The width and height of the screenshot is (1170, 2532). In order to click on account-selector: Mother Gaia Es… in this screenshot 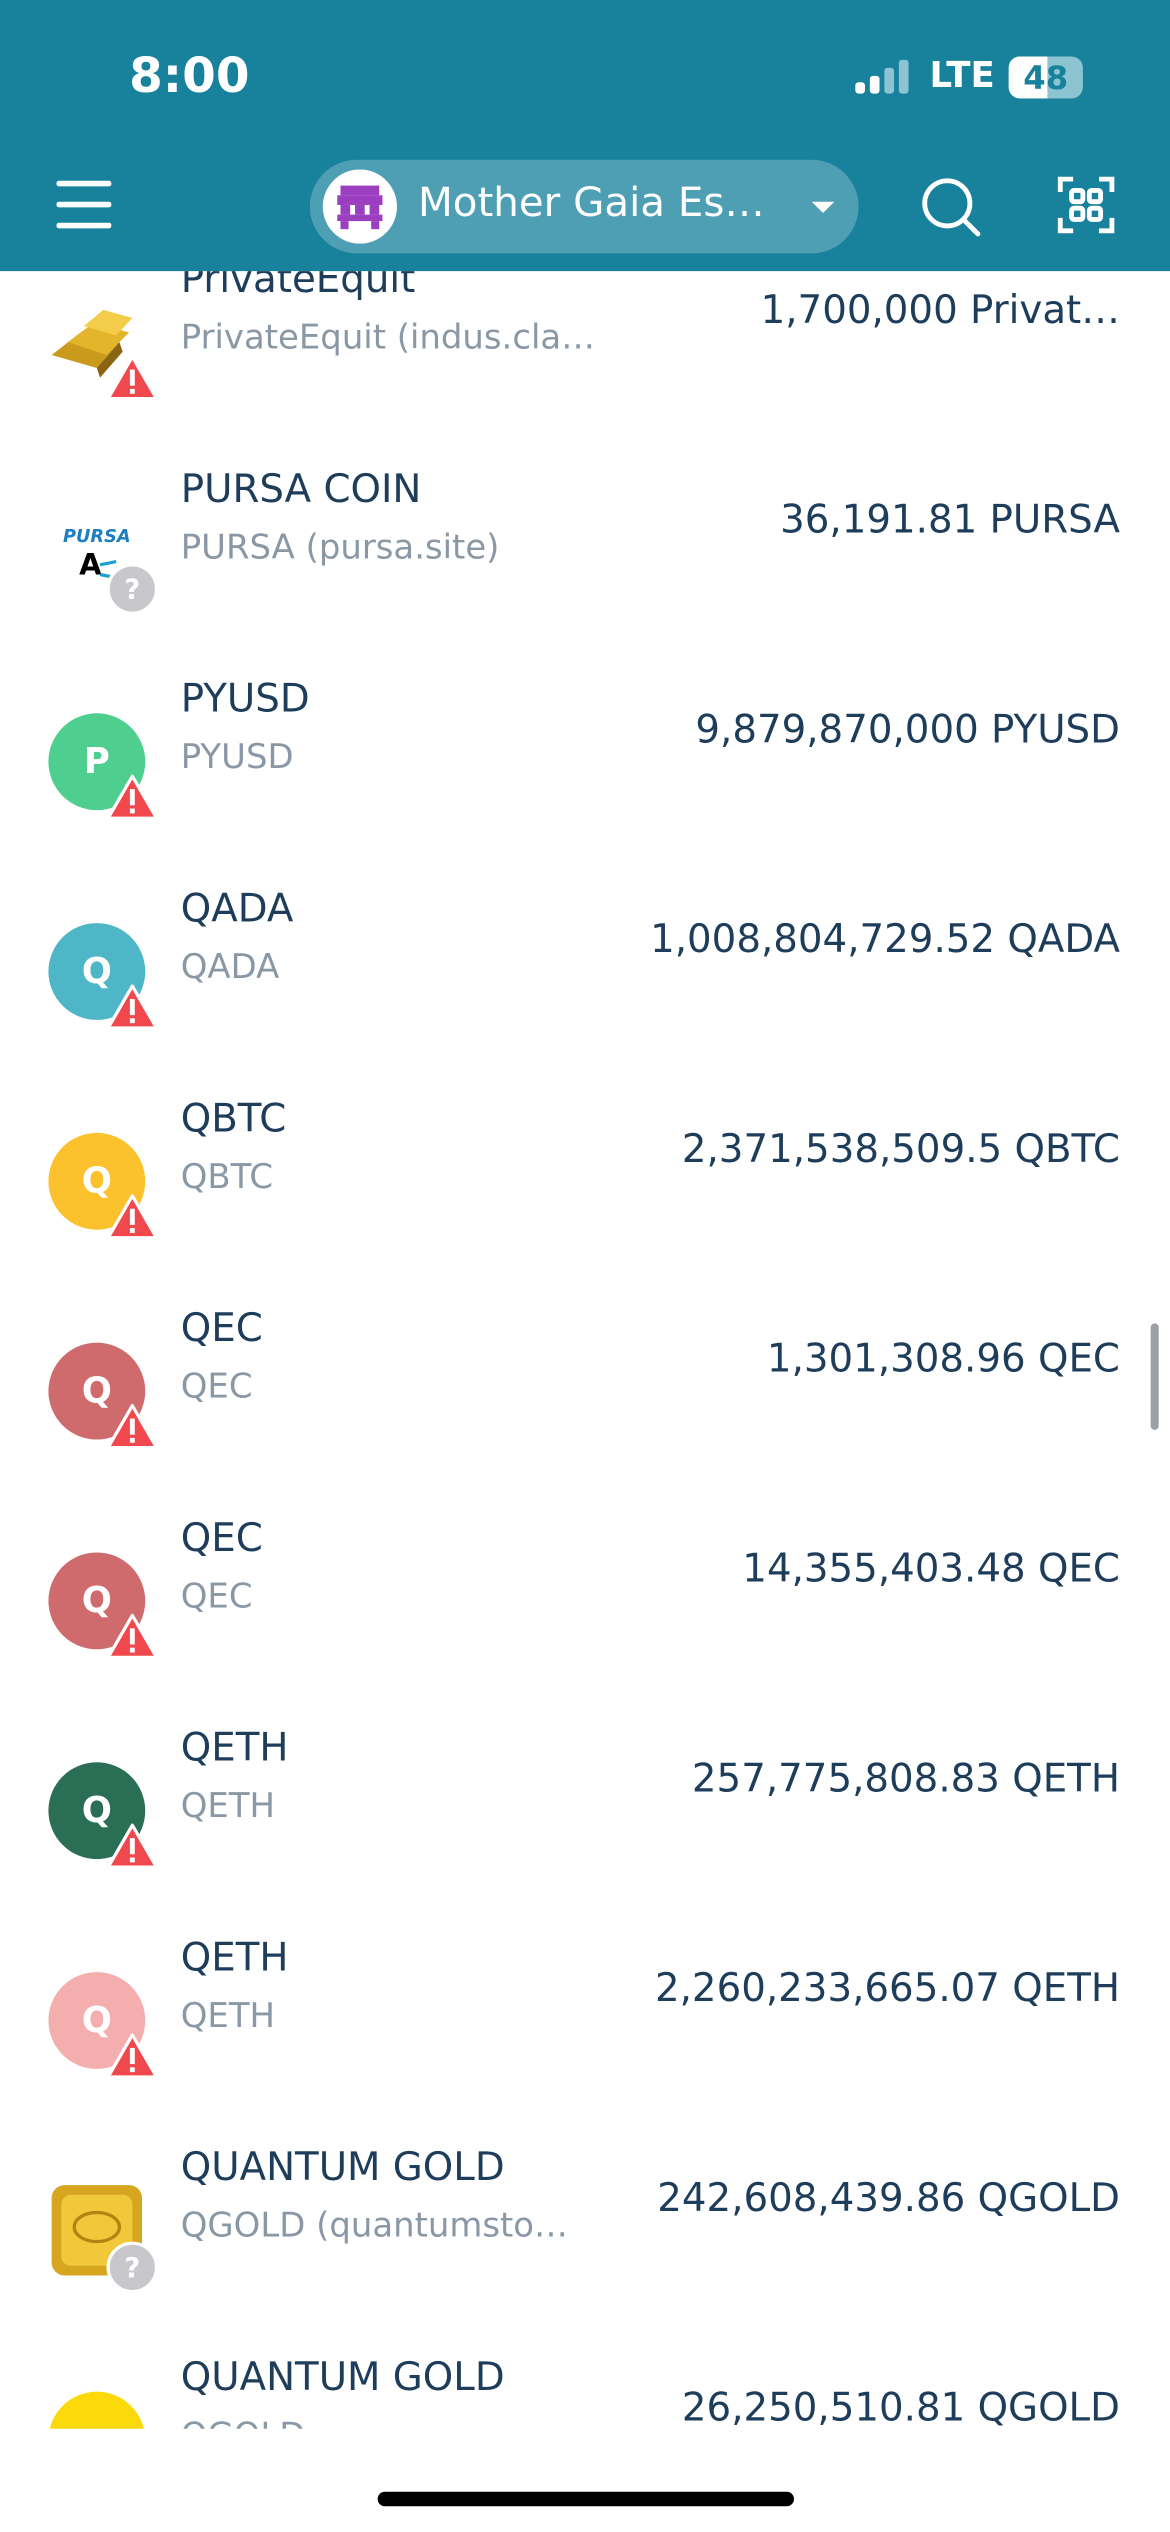, I will do `click(584, 206)`.